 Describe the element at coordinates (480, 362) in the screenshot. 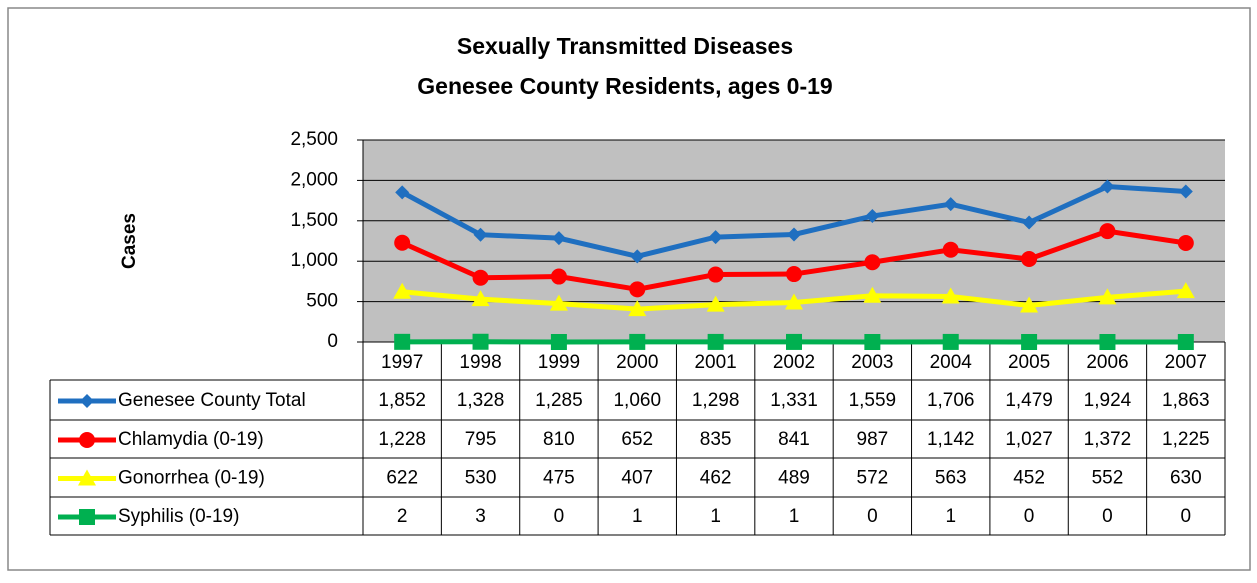

I see `x-tick-label: 1998` at that location.